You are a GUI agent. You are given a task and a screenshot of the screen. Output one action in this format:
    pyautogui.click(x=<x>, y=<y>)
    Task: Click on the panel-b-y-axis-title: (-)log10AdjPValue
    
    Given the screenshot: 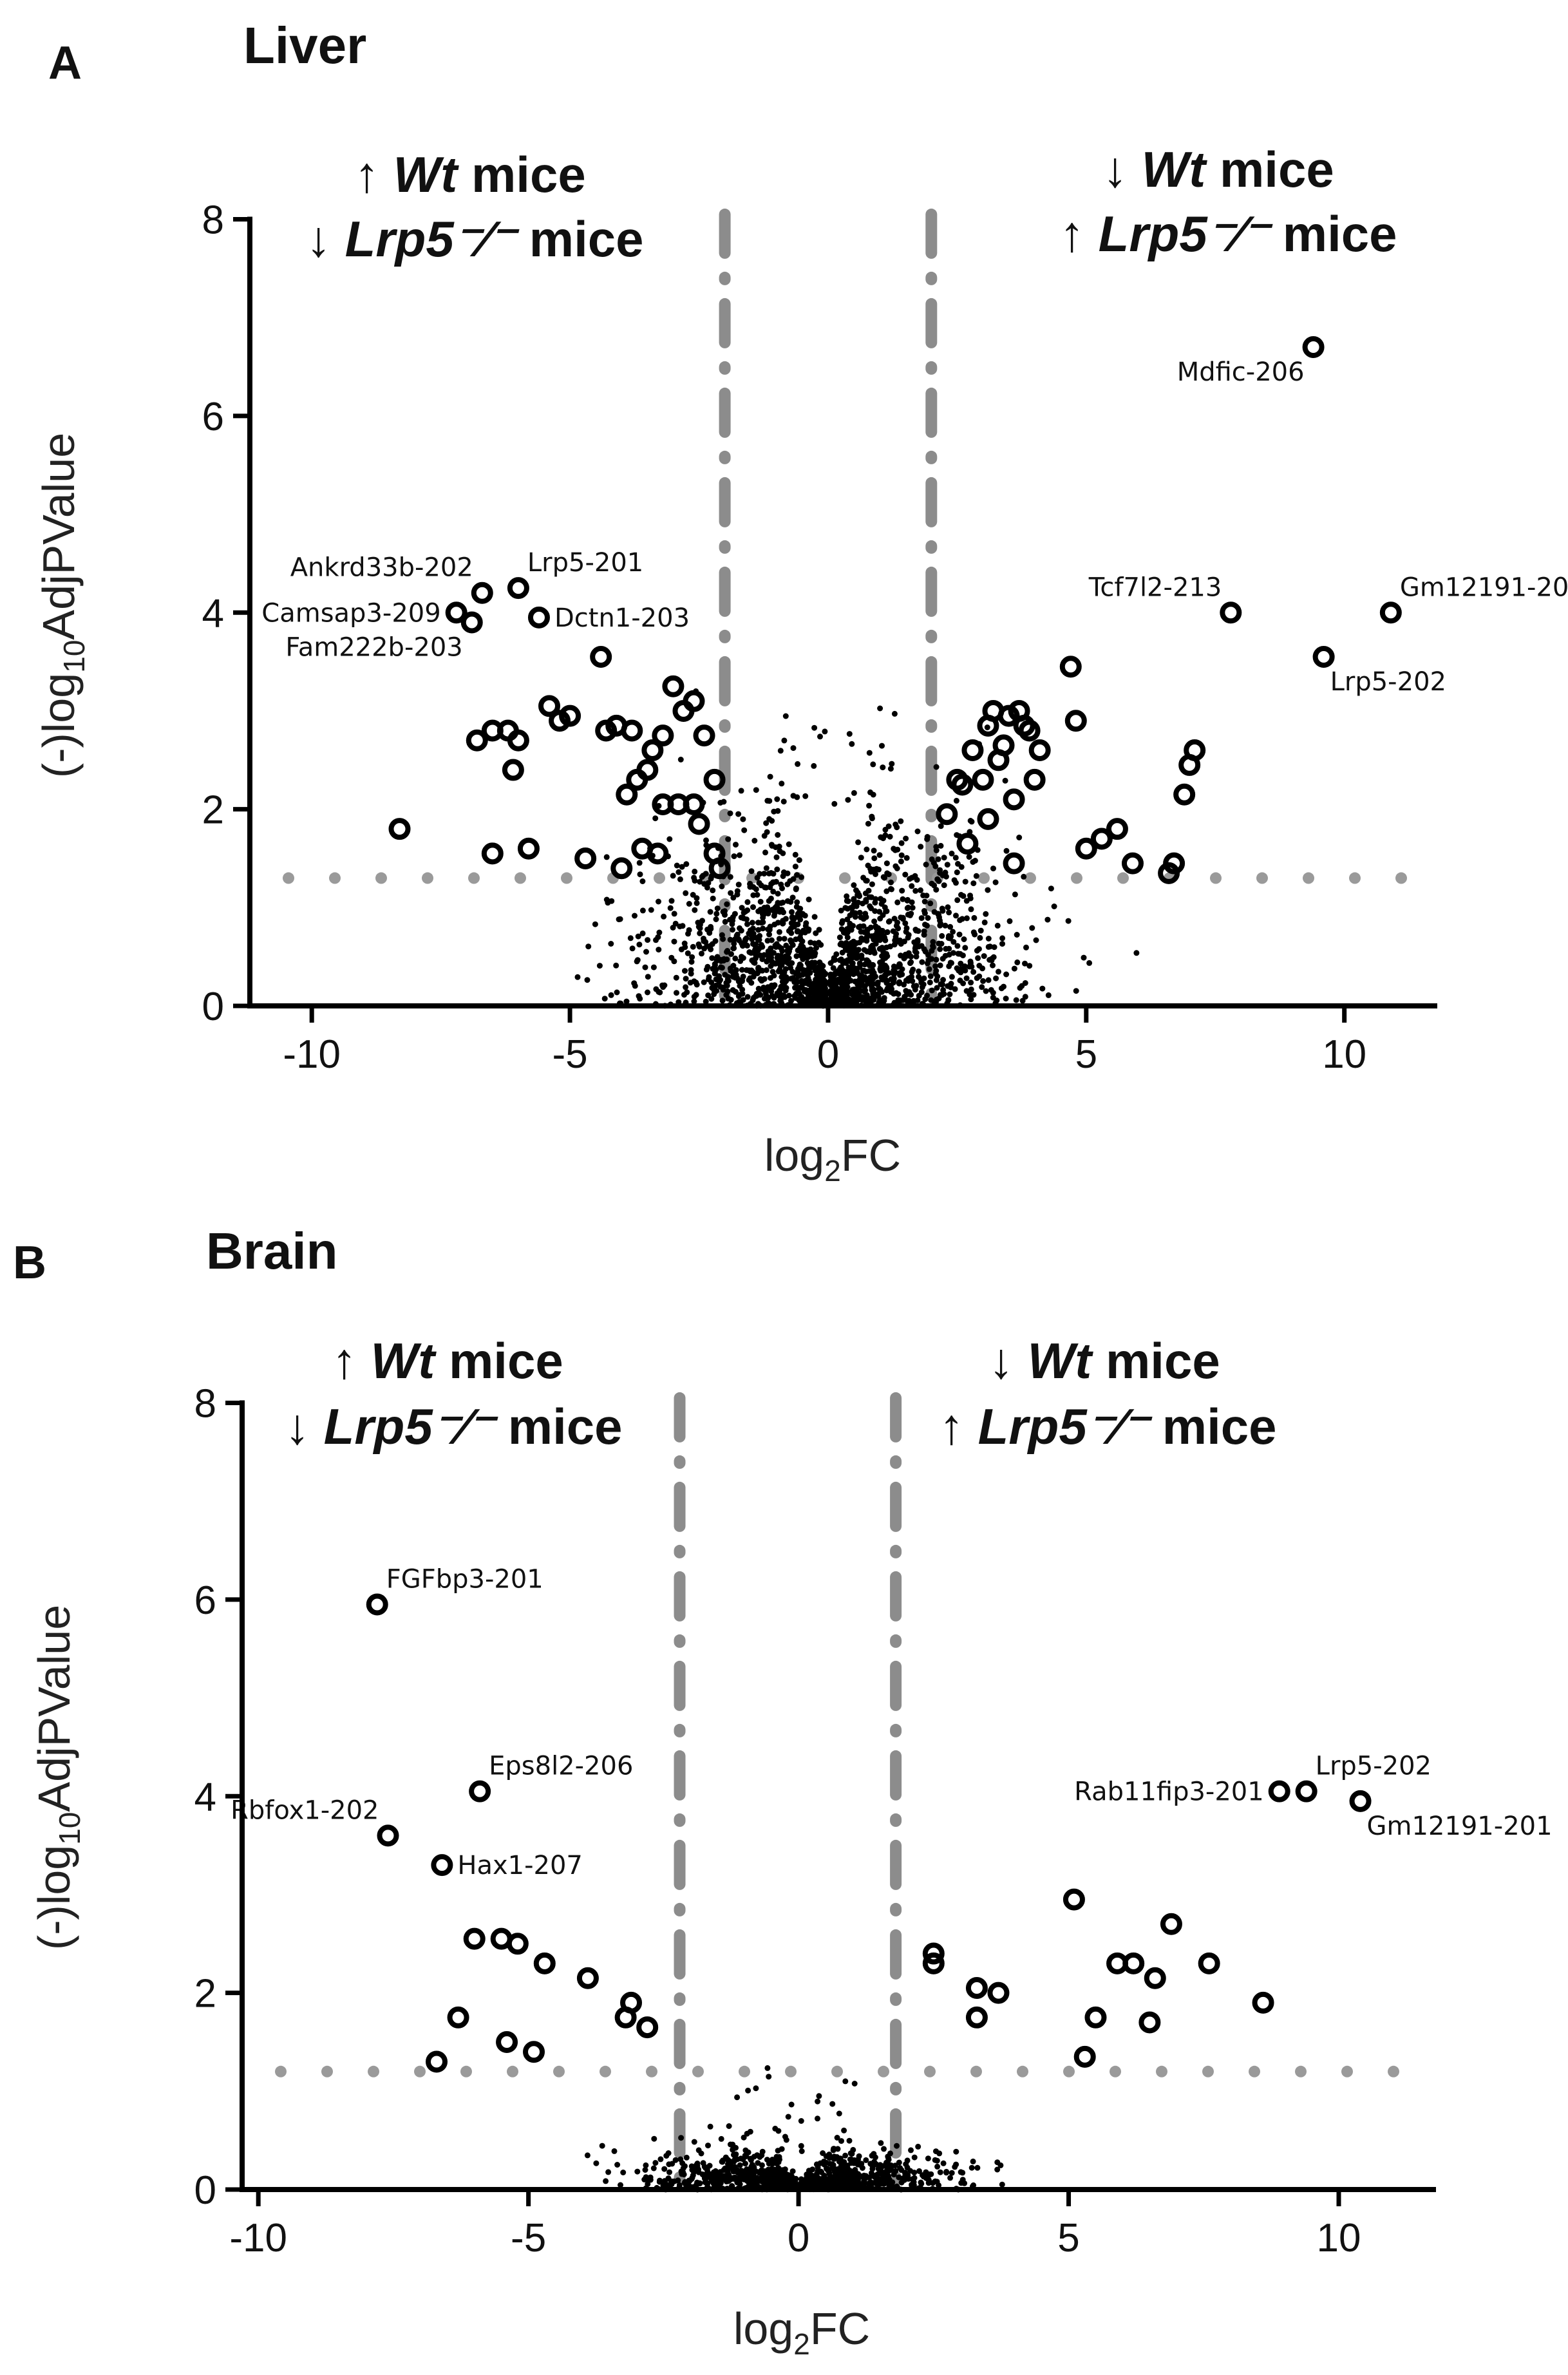 What is the action you would take?
    pyautogui.click(x=57, y=1777)
    